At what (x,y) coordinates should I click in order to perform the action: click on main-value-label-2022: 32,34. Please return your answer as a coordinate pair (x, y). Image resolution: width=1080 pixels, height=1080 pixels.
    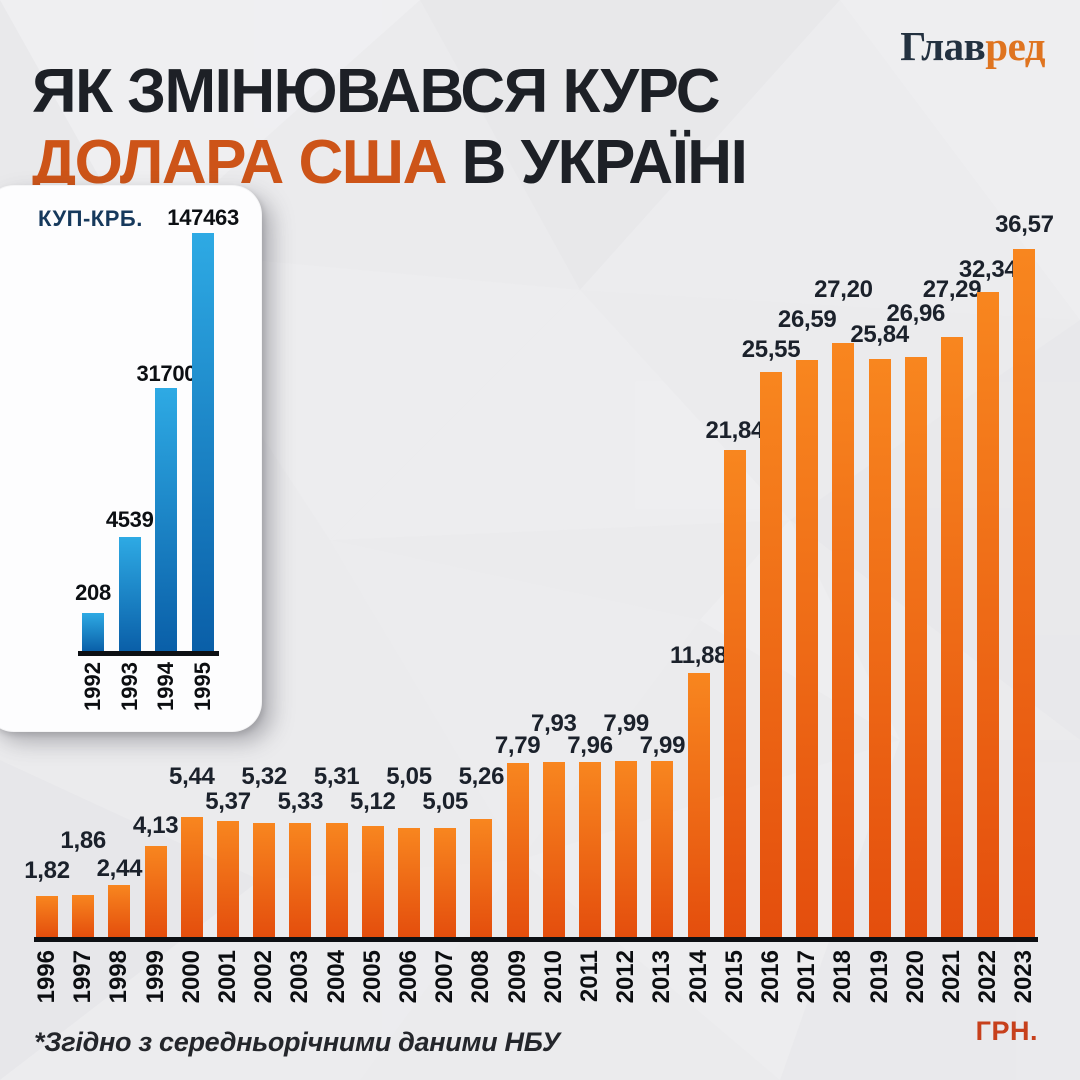
    Looking at the image, I should click on (988, 269).